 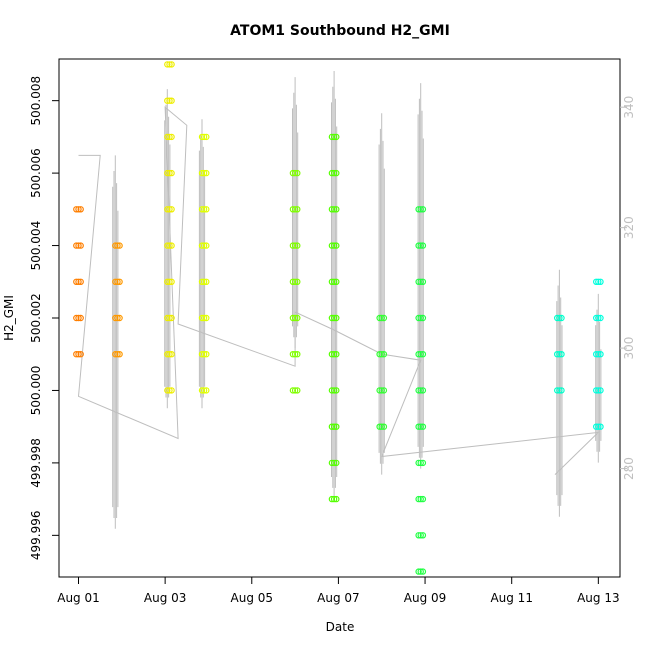 I want to click on x-tick-label: Aug 07, so click(x=338, y=598).